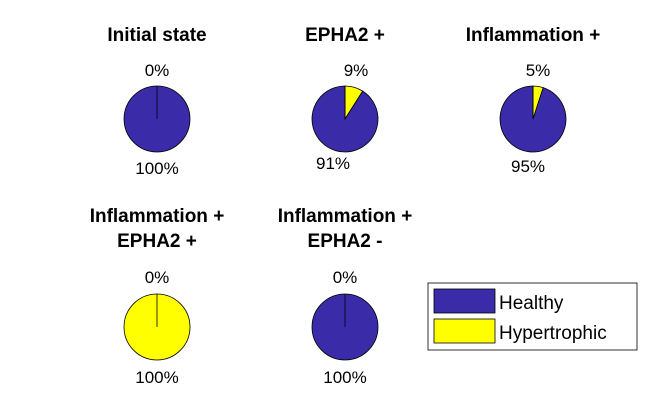  What do you see at coordinates (345, 35) in the screenshot?
I see `pie-title: EPHA2 +` at bounding box center [345, 35].